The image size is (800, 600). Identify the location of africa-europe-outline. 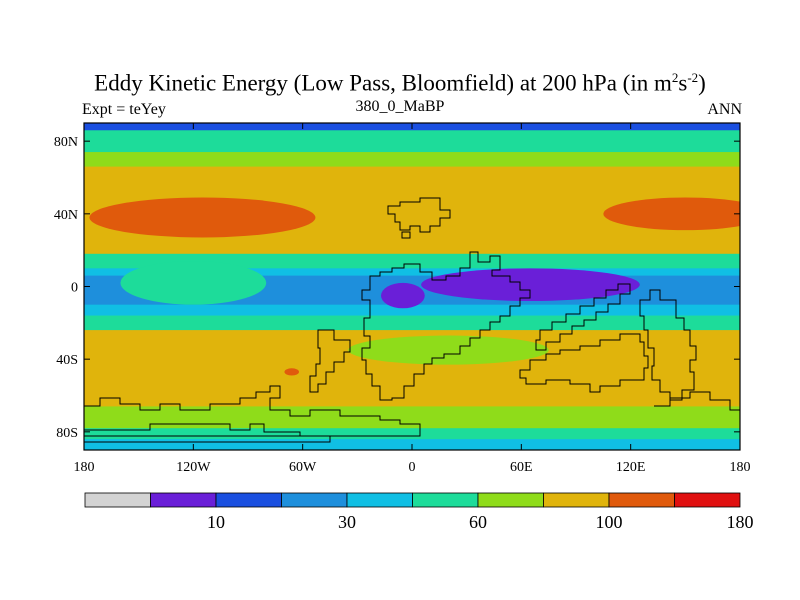
(419, 215).